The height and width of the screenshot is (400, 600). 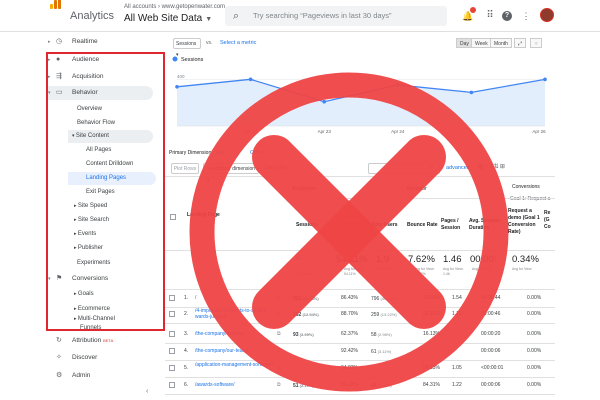 What do you see at coordinates (457, 385) in the screenshot?
I see `cell-pages-per-session: 1.22` at bounding box center [457, 385].